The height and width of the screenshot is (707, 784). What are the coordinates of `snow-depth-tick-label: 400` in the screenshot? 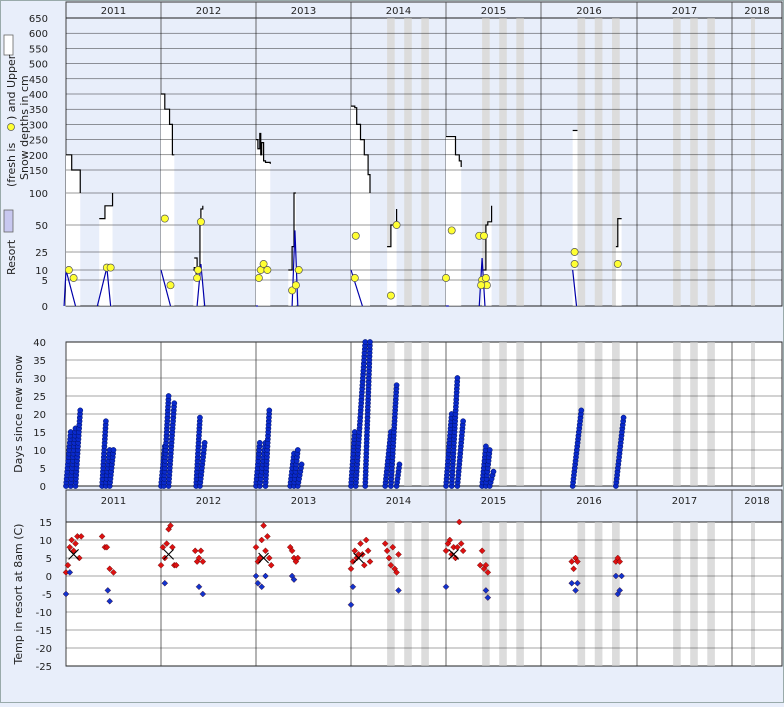 It's located at (38, 95).